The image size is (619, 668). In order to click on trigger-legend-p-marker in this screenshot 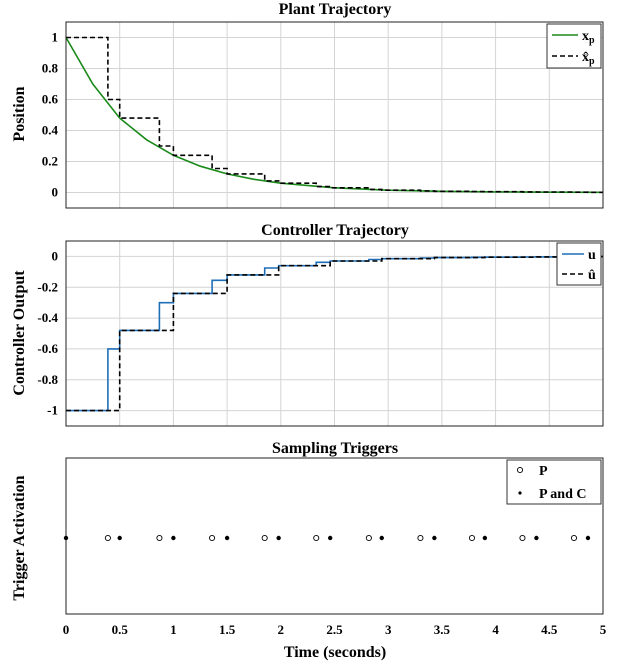, I will do `click(520, 470)`.